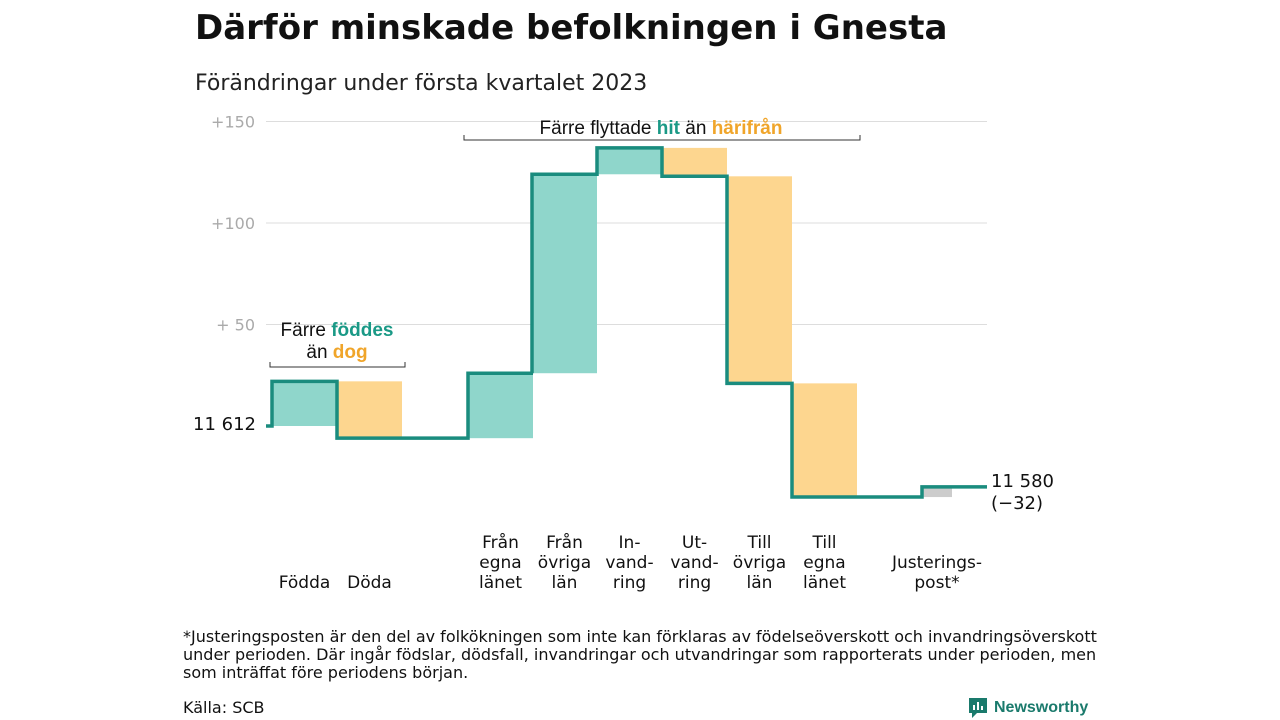 Image resolution: width=1280 pixels, height=720 pixels. What do you see at coordinates (337, 365) in the screenshot?
I see `births-annotation-bracket` at bounding box center [337, 365].